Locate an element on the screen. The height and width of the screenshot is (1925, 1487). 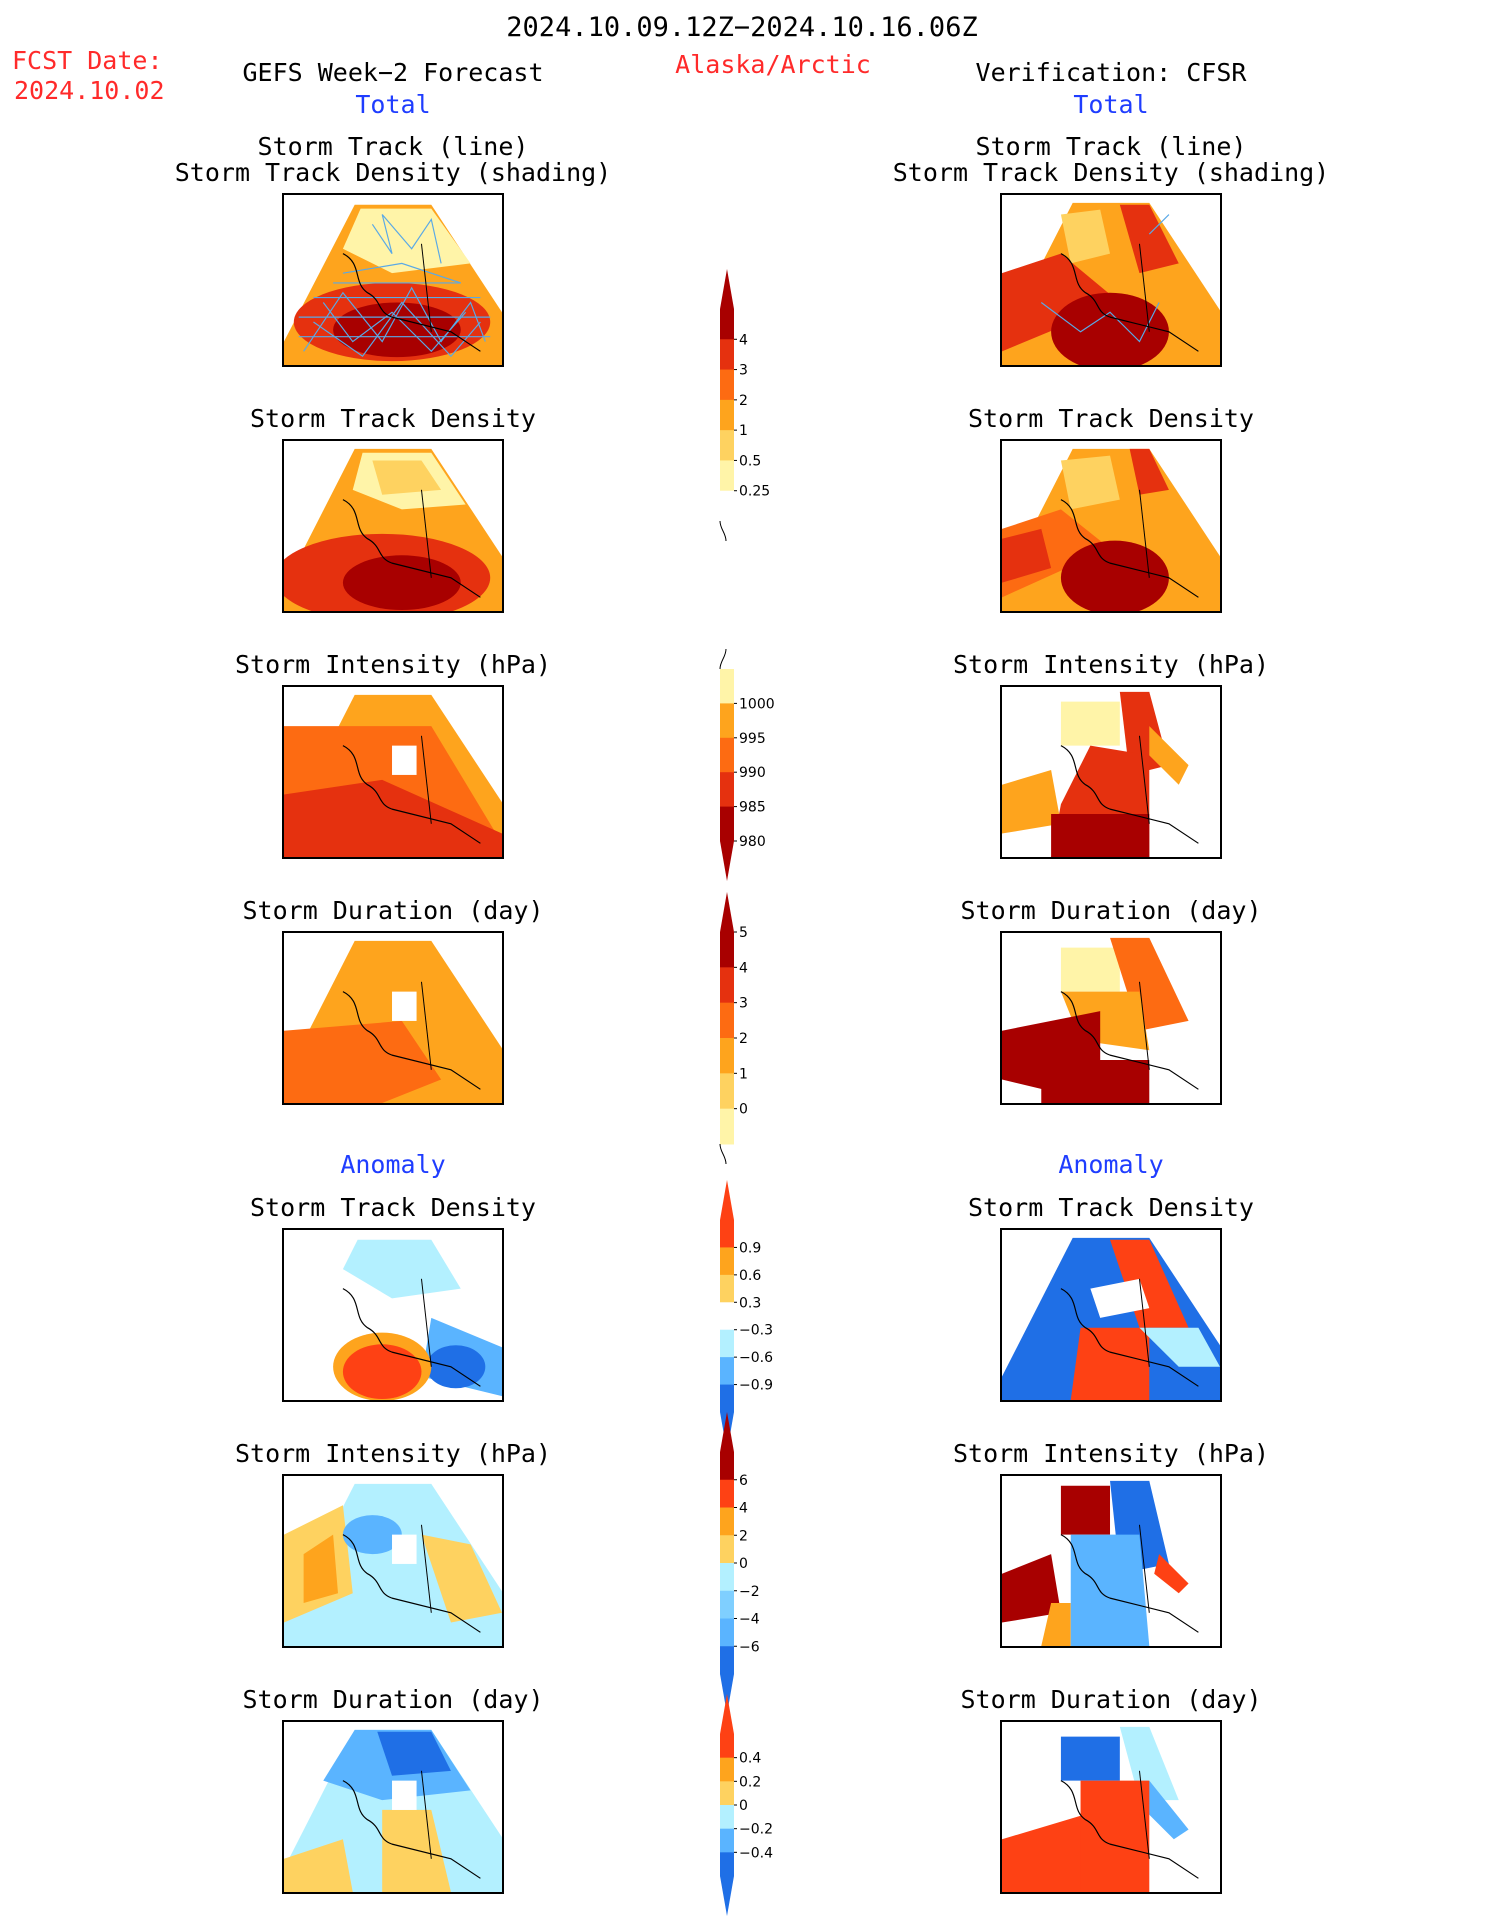
right-duration-title: Storm Duration (day) is located at coordinates (1111, 910).